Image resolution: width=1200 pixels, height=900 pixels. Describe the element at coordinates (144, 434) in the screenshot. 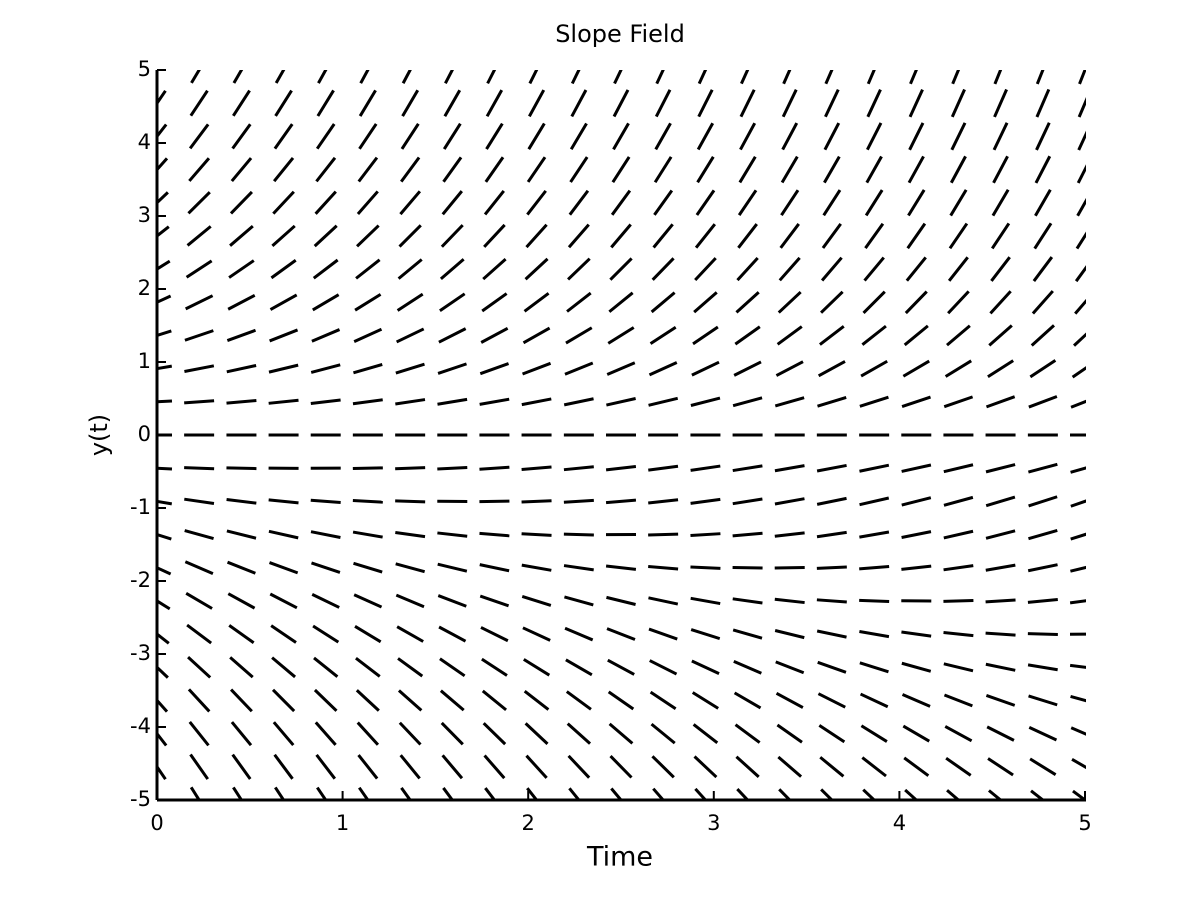

I see `y-tick-label: 0` at that location.